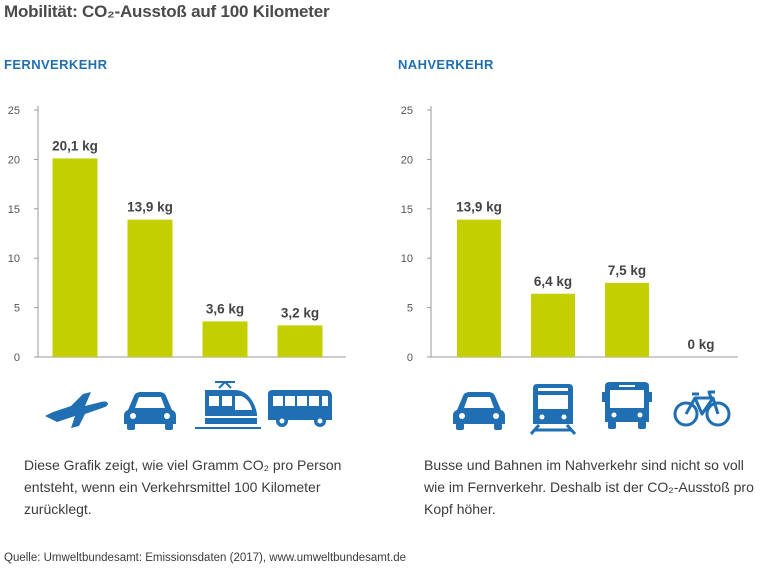 This screenshot has width=768, height=572. Describe the element at coordinates (700, 344) in the screenshot. I see `data-label: 0 kg` at that location.